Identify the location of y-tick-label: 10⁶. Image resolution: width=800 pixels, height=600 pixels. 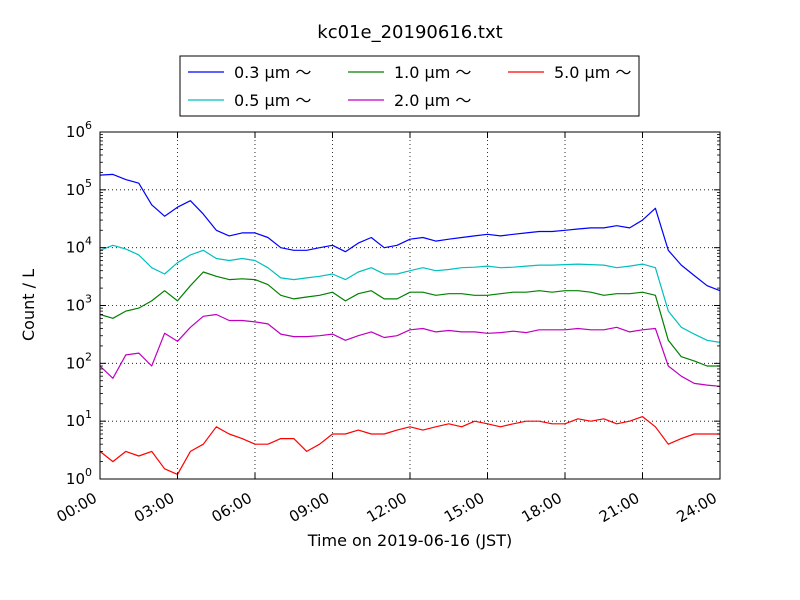
(79, 130).